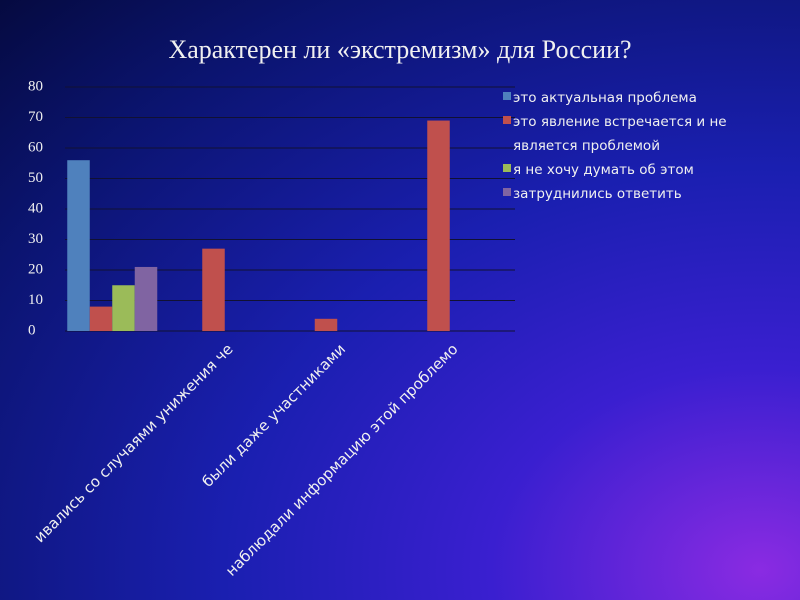  What do you see at coordinates (603, 170) in the screenshot?
I see `legend-label: я не хочу думать об этом` at bounding box center [603, 170].